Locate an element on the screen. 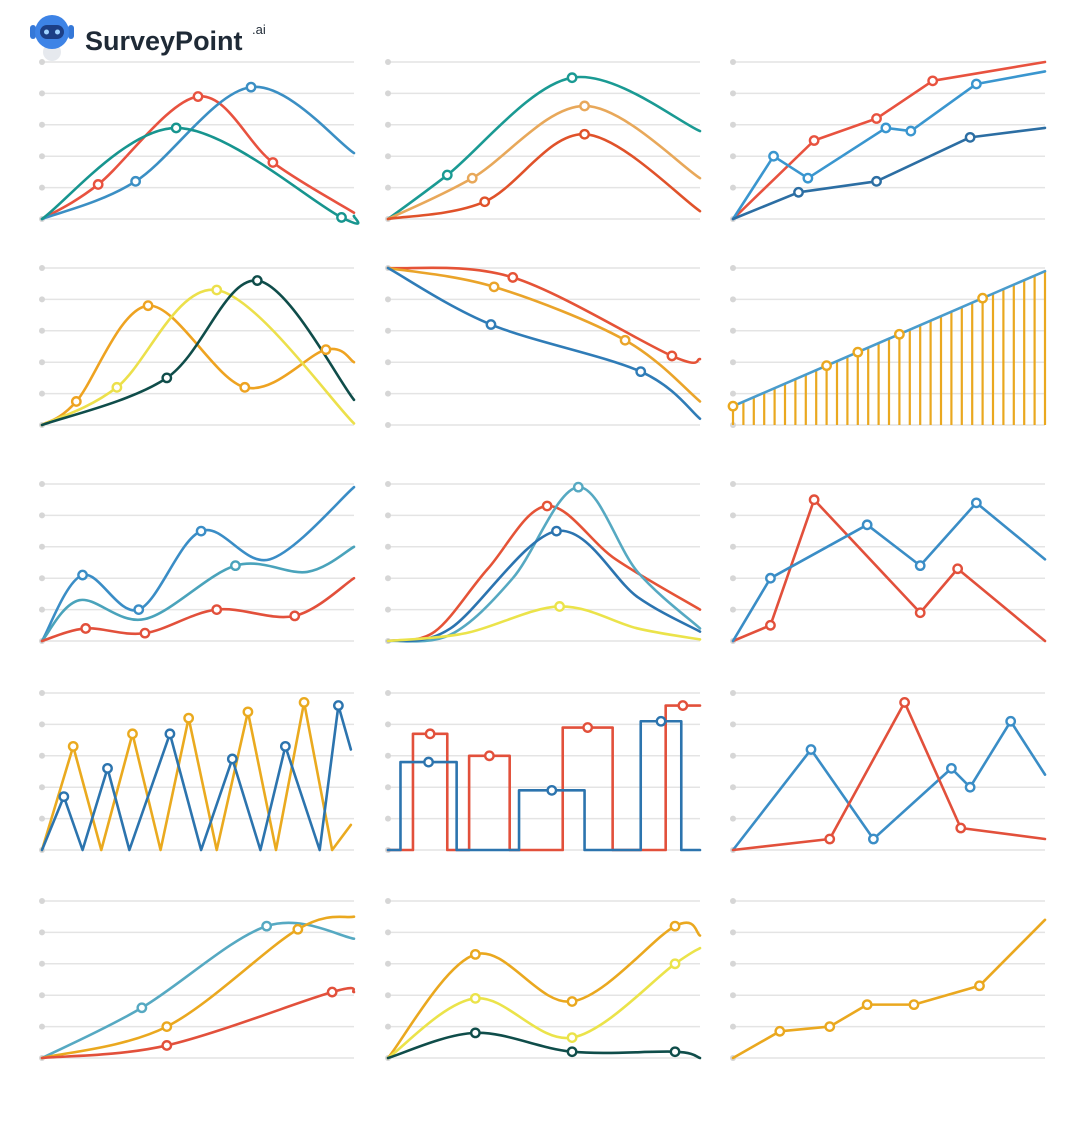 The width and height of the screenshot is (1080, 1136). logo-icon is located at coordinates (52, 38).